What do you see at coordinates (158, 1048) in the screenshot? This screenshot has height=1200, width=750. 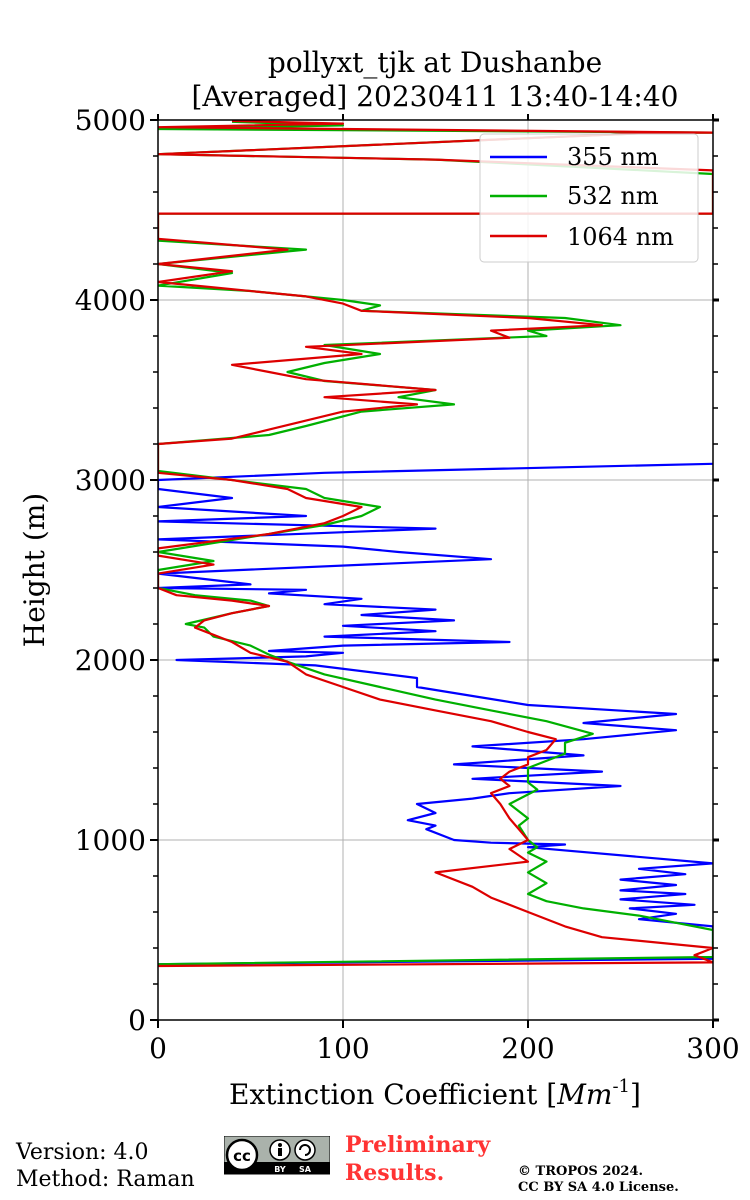 I see `x-tick-label: 0` at bounding box center [158, 1048].